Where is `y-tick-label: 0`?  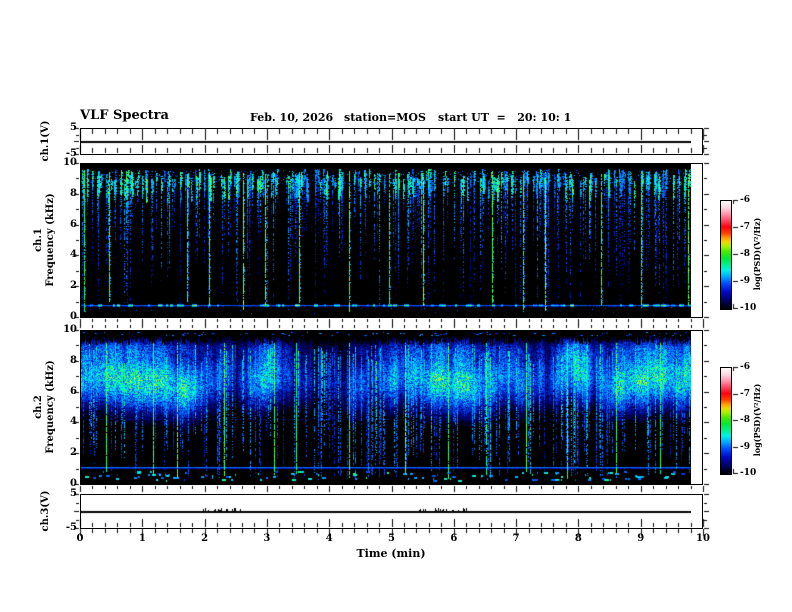
y-tick-label: 0 is located at coordinates (73, 316).